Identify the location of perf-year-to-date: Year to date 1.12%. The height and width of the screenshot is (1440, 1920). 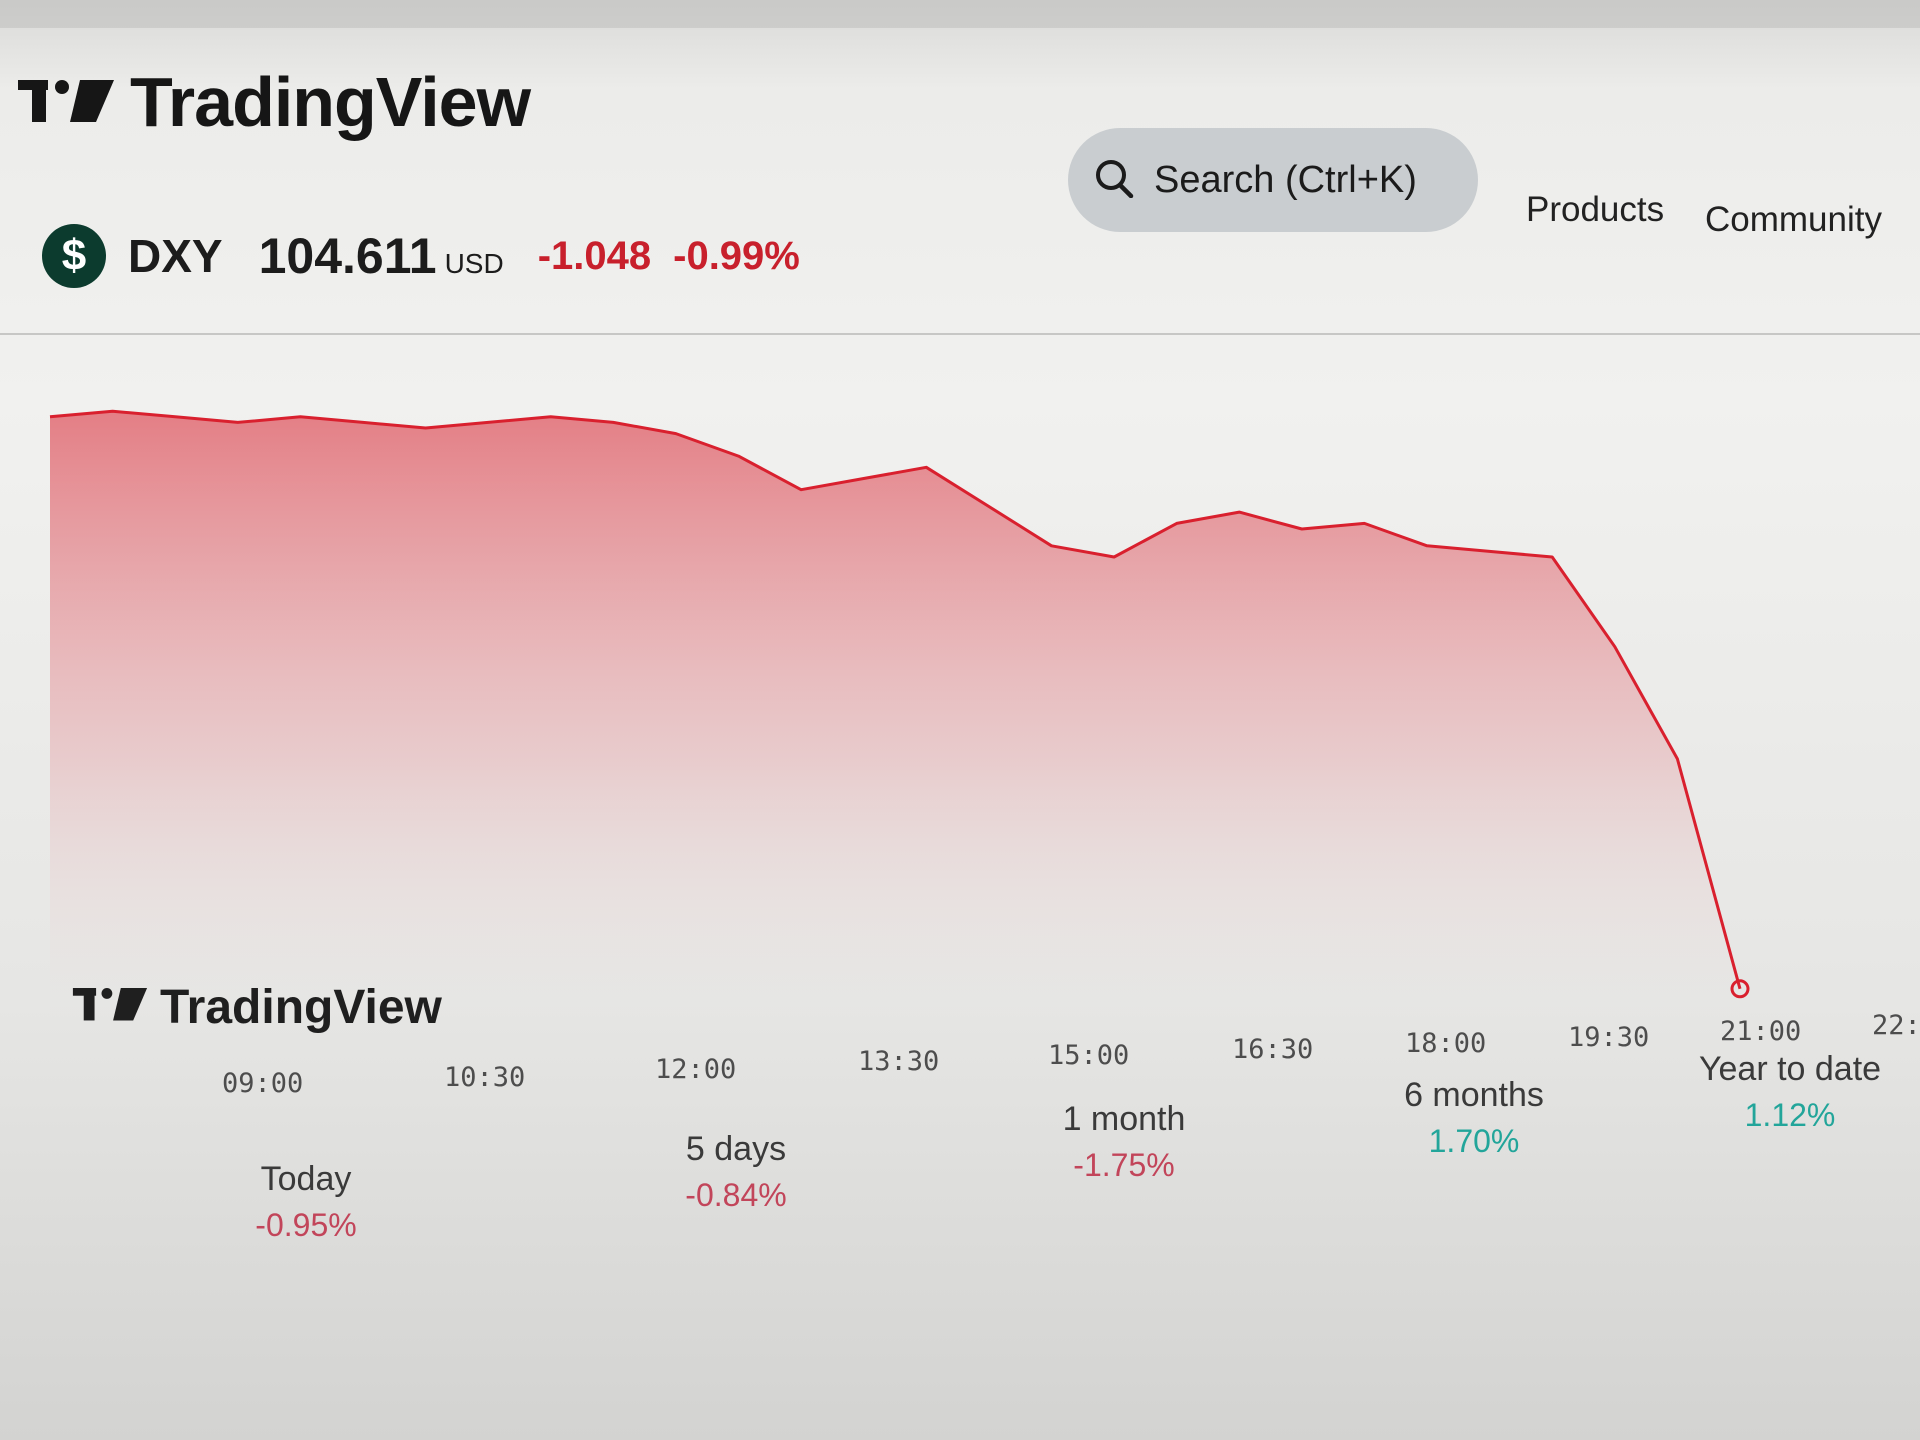
(1790, 1092).